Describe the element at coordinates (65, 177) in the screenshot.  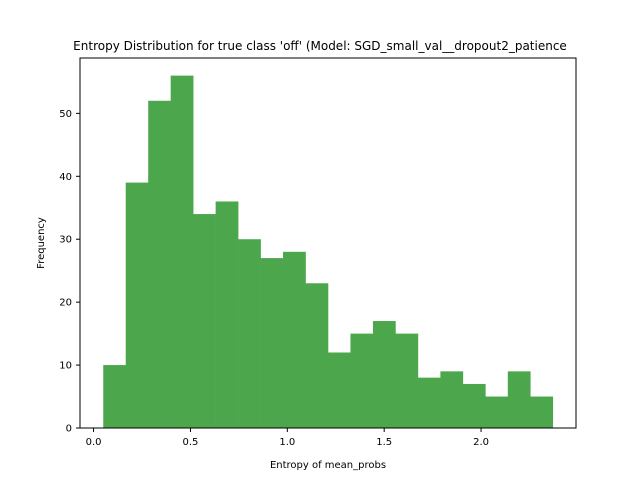
I see `y-tick-label: 40` at that location.